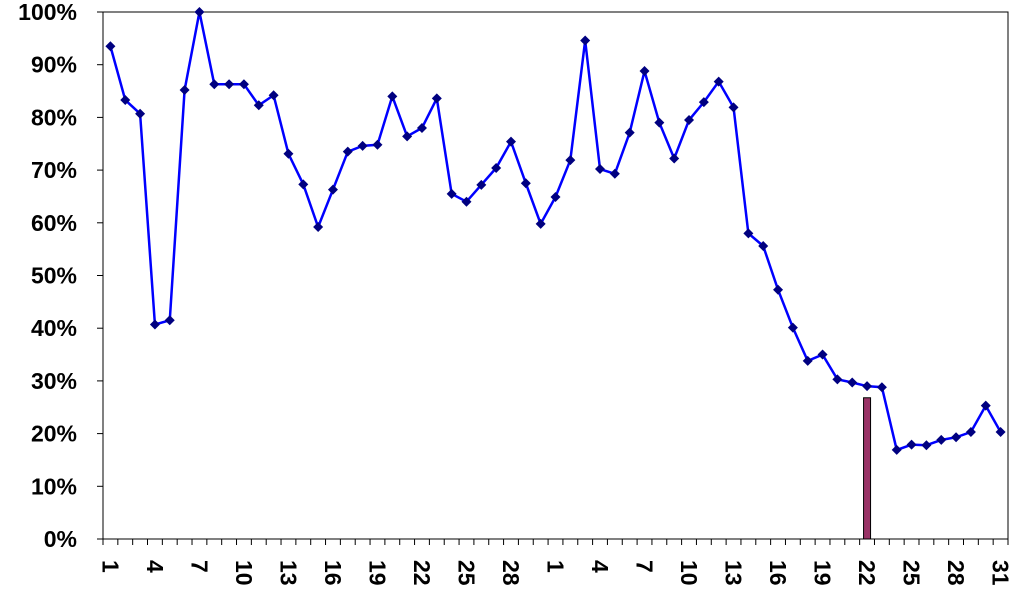  I want to click on y-tick-label: 100%, so click(47, 12).